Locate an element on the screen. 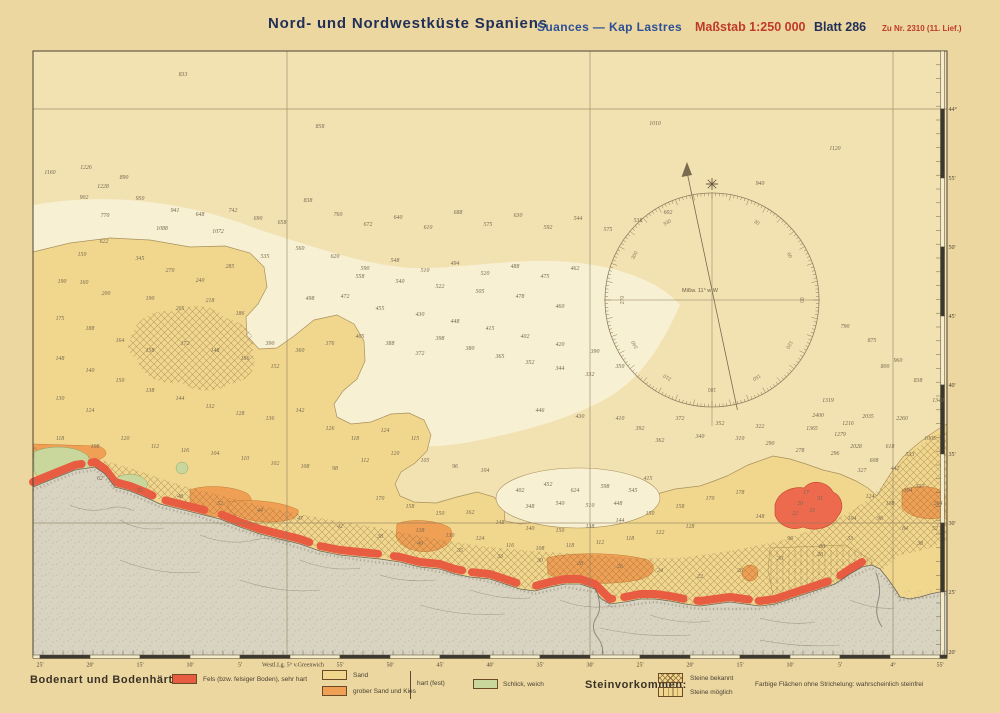 This screenshot has height=713, width=1000. svg-text: 833 is located at coordinates (183, 75).